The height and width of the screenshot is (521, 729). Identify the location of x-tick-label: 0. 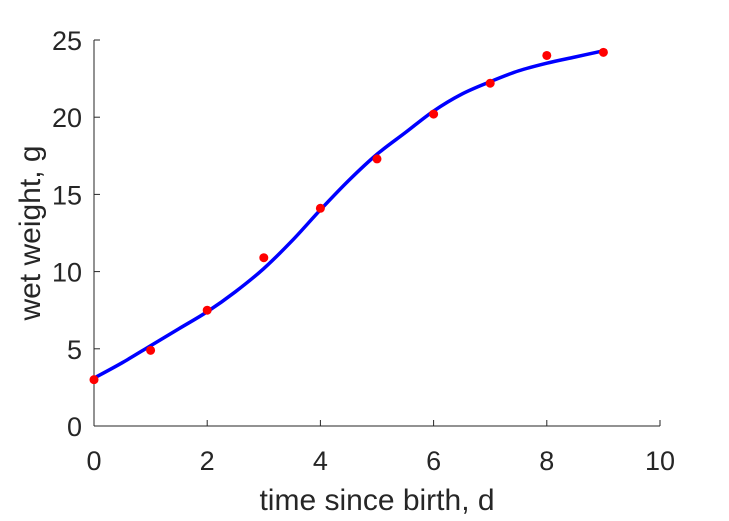
(93, 461).